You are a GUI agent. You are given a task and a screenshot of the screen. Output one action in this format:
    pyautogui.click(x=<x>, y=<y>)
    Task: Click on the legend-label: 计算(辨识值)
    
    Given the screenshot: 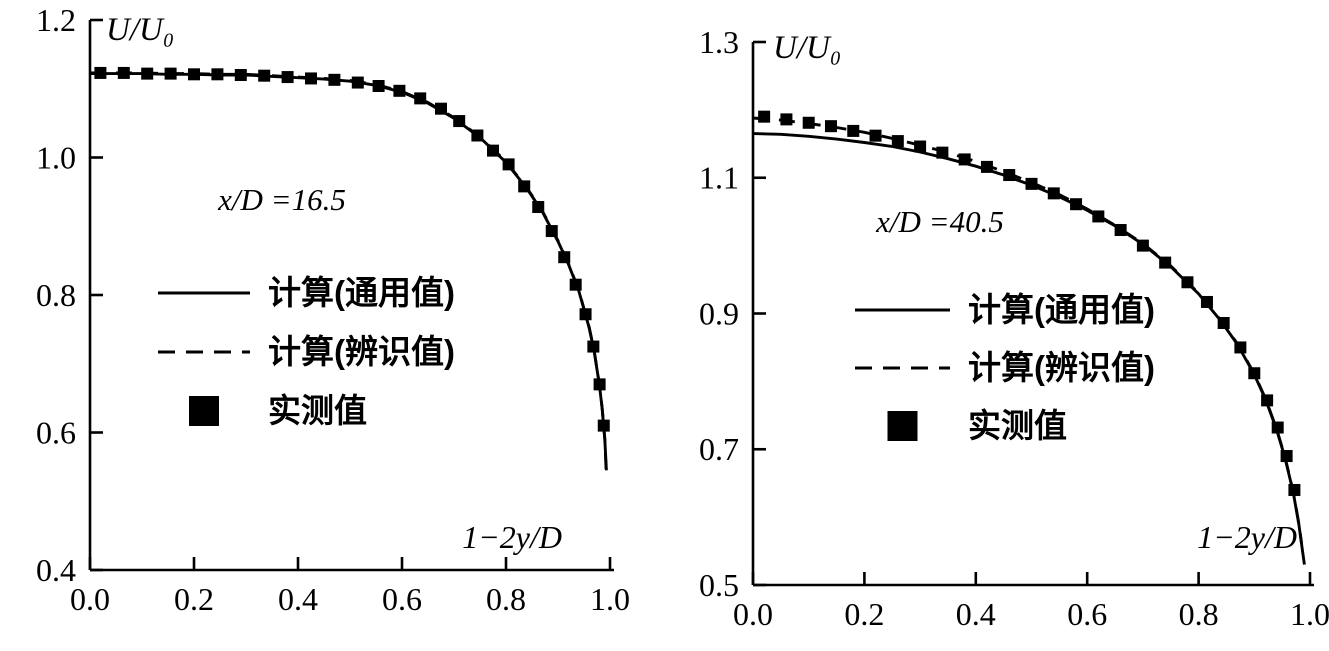 What is the action you would take?
    pyautogui.click(x=1061, y=367)
    